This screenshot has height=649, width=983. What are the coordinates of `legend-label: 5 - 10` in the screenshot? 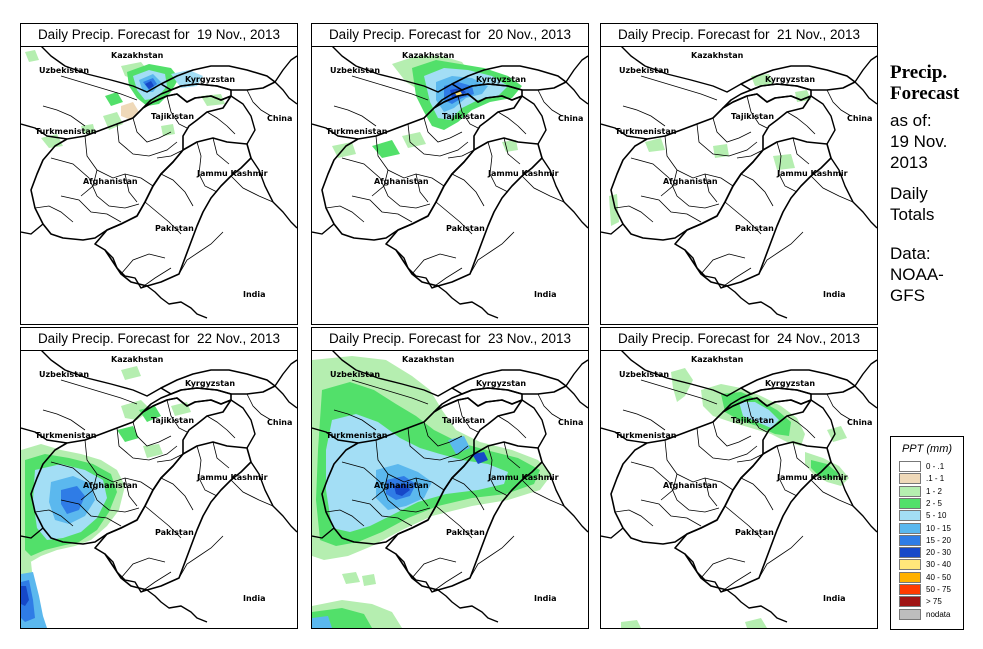 It's located at (936, 516).